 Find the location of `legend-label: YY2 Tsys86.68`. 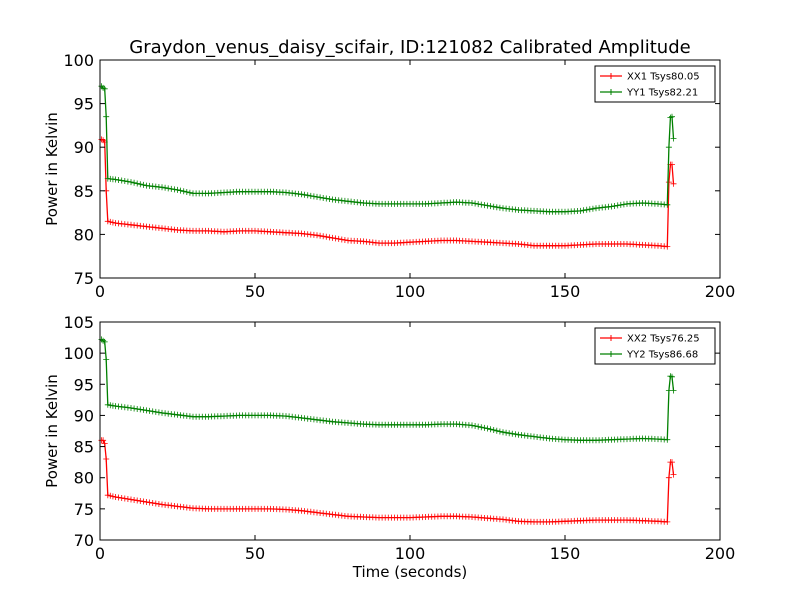

legend-label: YY2 Tsys86.68 is located at coordinates (662, 355).